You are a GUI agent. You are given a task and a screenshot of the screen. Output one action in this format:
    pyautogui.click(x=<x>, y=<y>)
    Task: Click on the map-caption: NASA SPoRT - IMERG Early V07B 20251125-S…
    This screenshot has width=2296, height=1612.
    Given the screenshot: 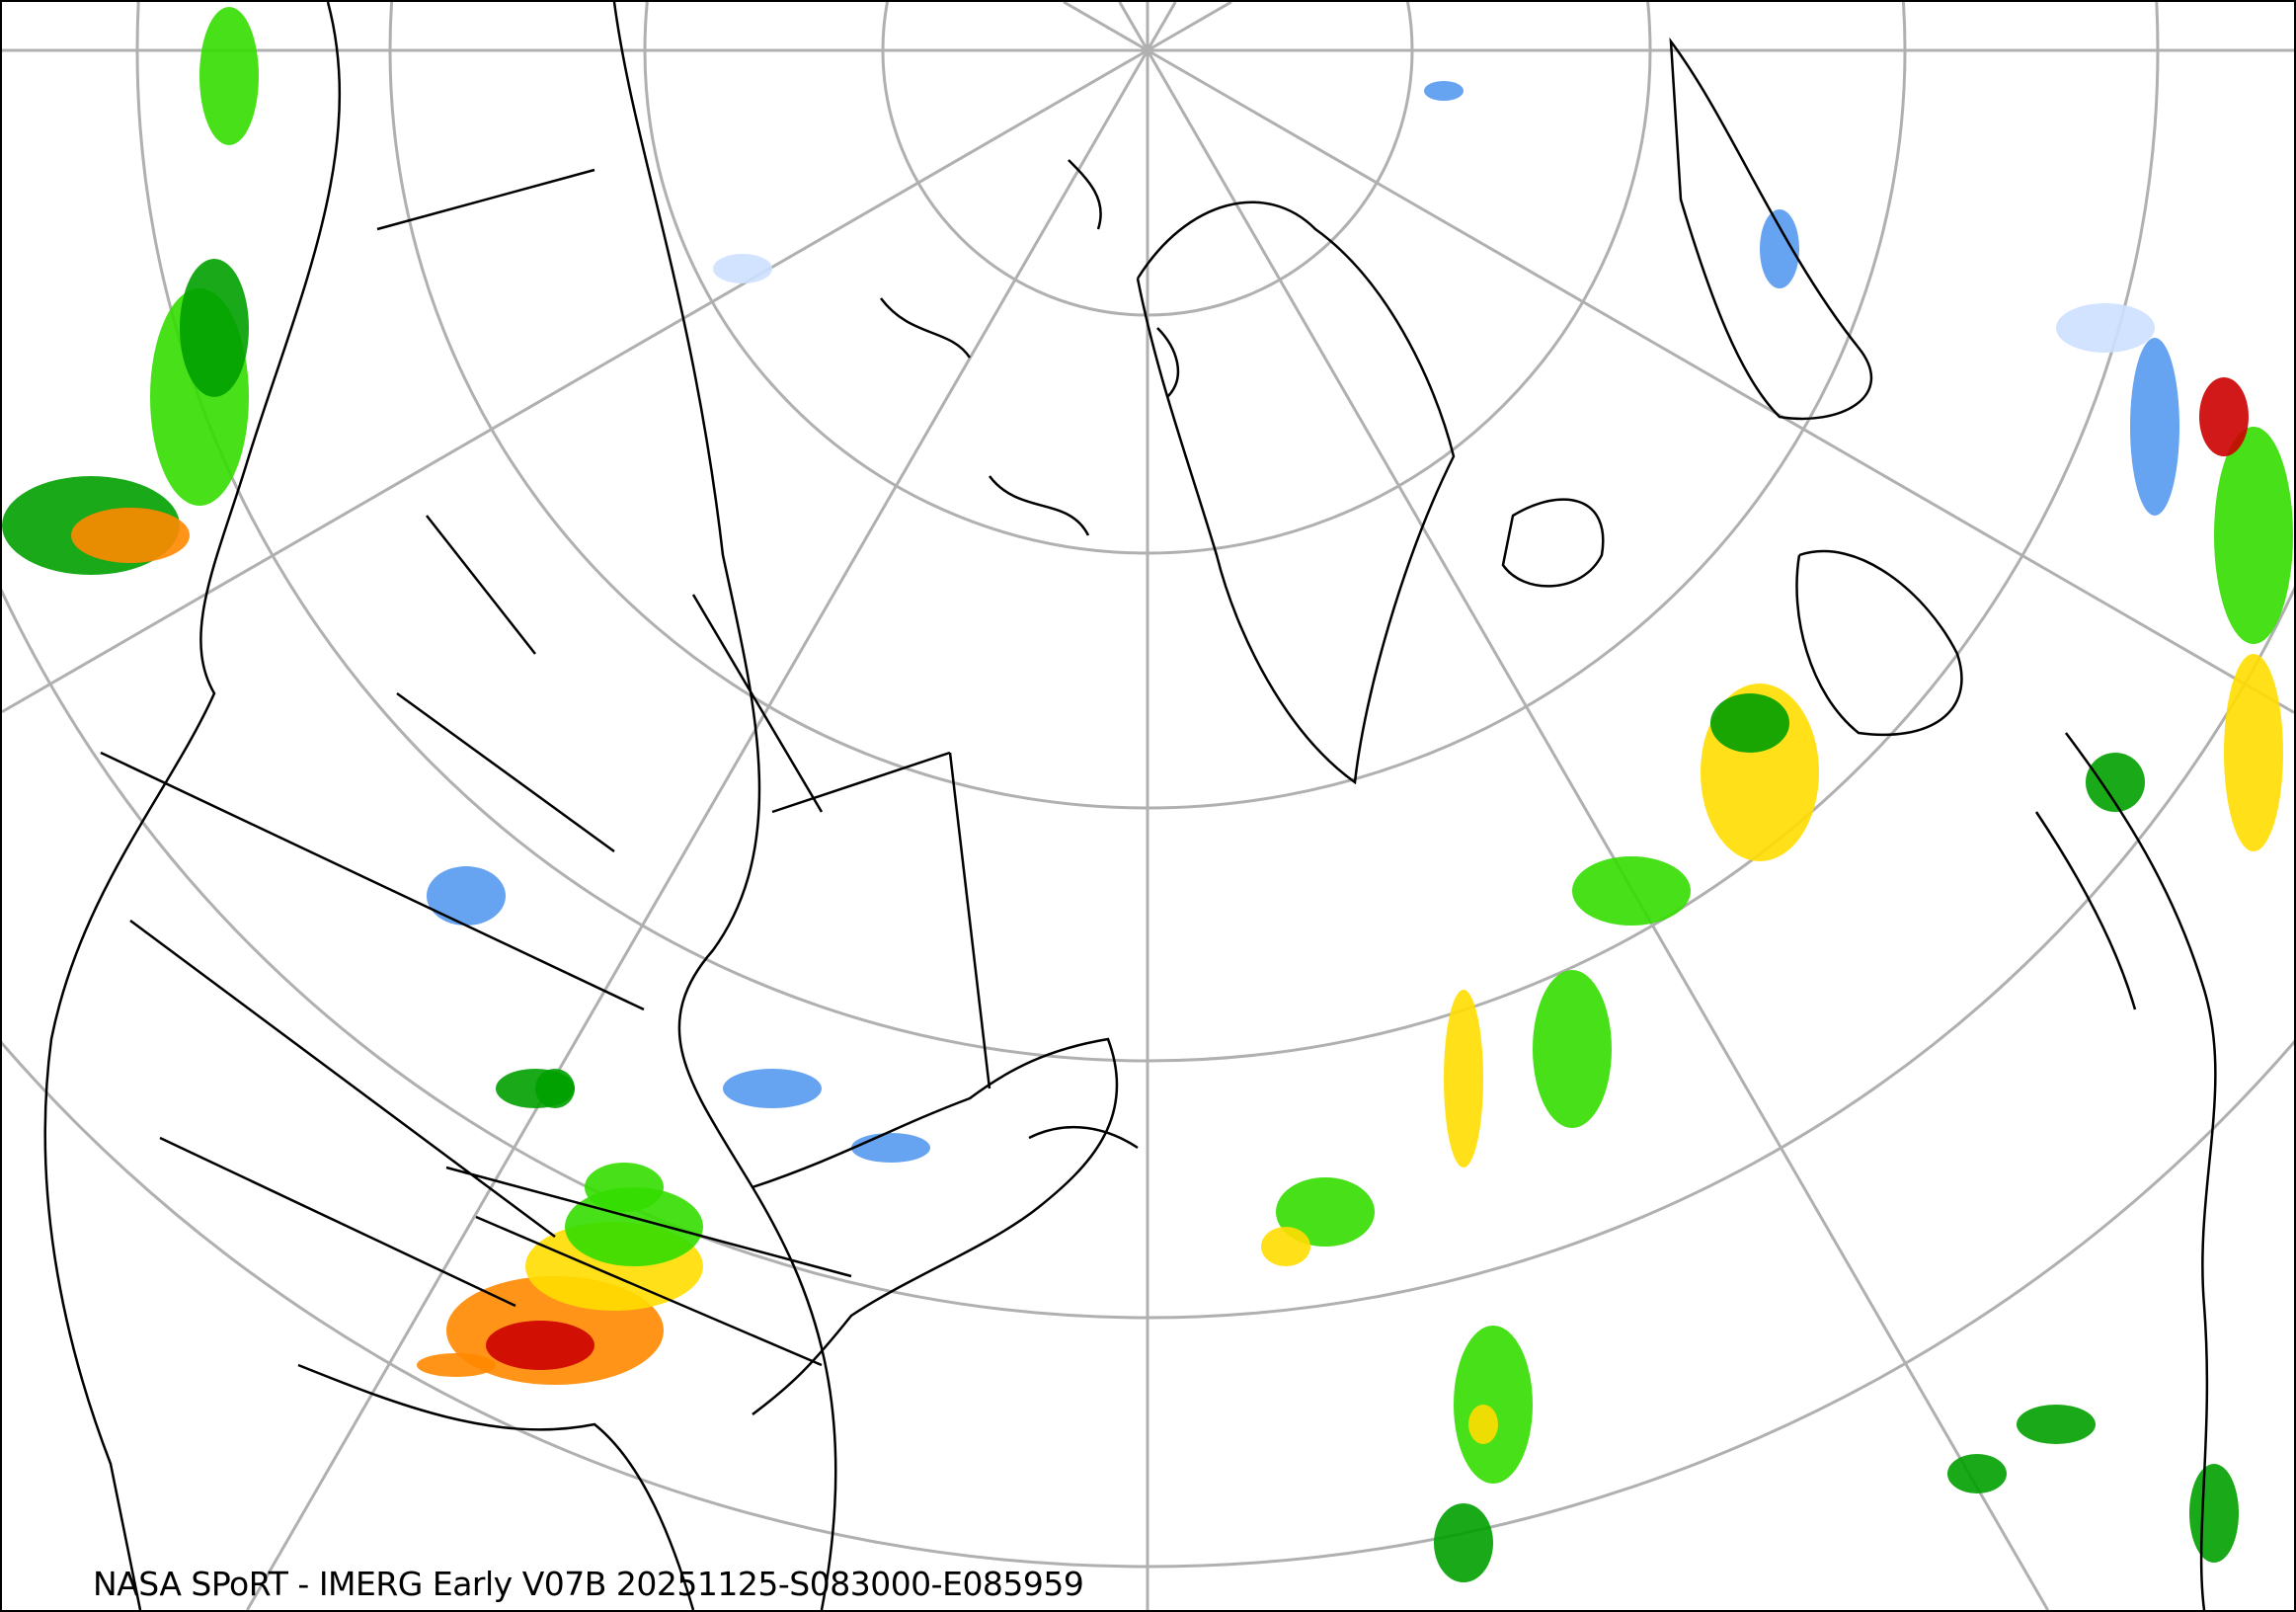 What is the action you would take?
    pyautogui.click(x=589, y=1584)
    